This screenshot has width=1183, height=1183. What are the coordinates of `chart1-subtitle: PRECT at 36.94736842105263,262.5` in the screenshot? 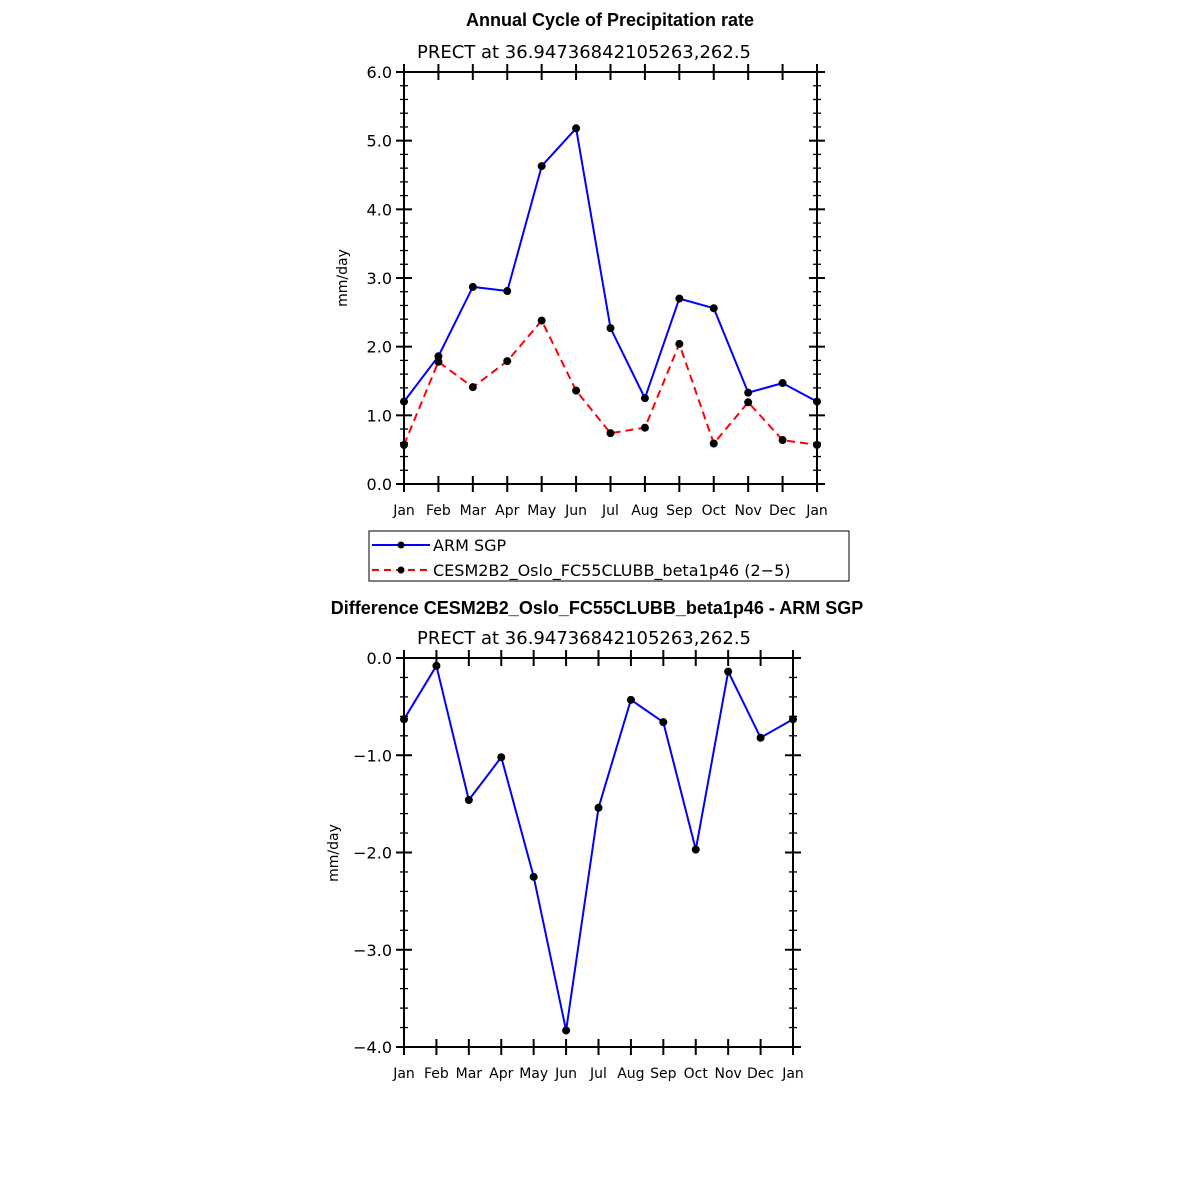 It's located at (584, 52).